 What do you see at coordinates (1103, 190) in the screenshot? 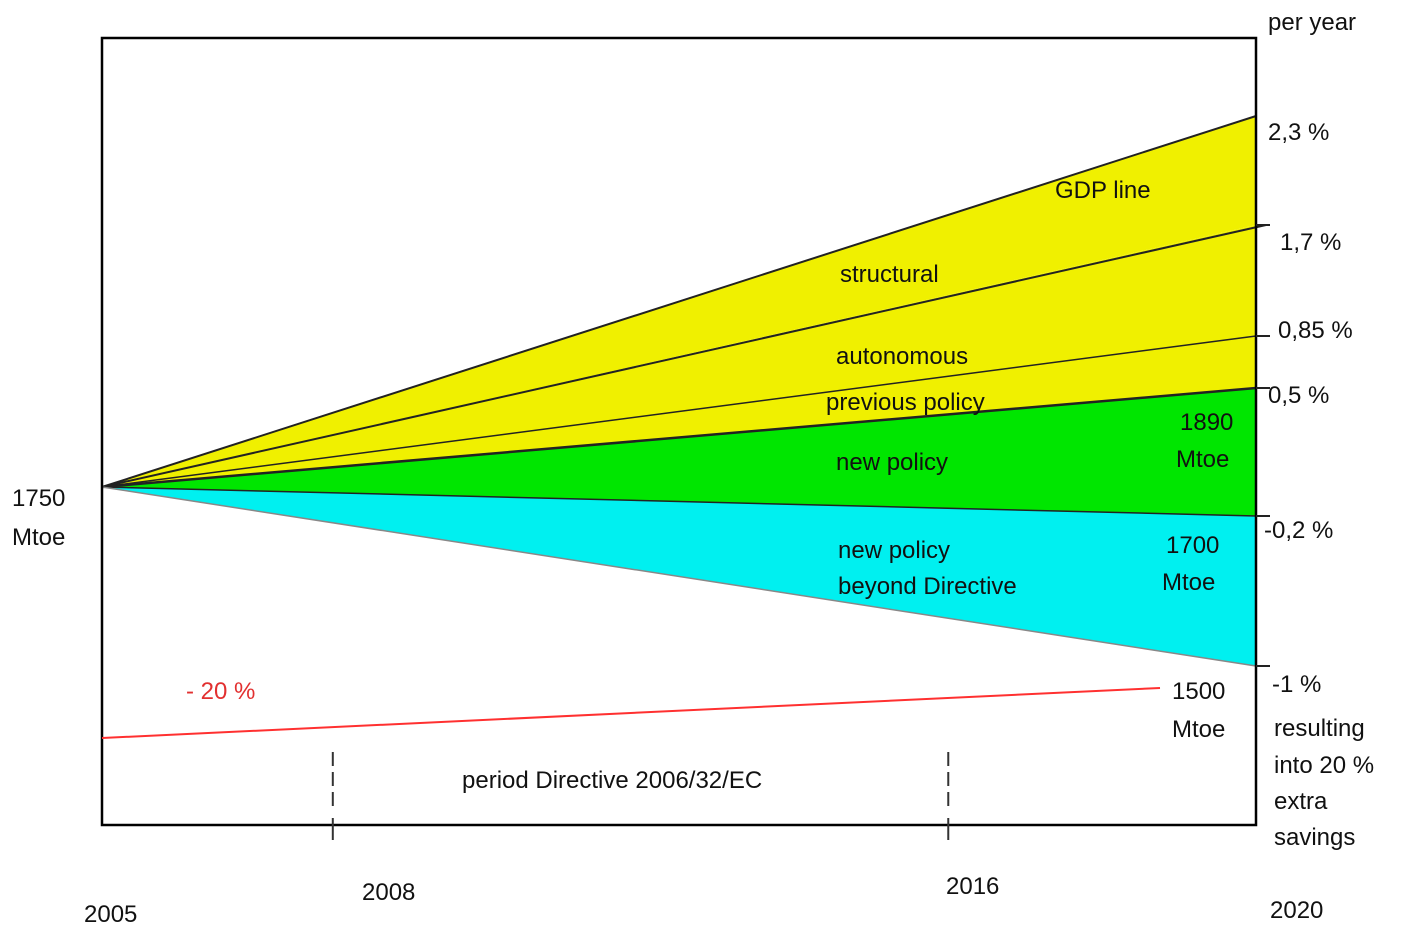
I see `band-label-gdp: GDP line` at bounding box center [1103, 190].